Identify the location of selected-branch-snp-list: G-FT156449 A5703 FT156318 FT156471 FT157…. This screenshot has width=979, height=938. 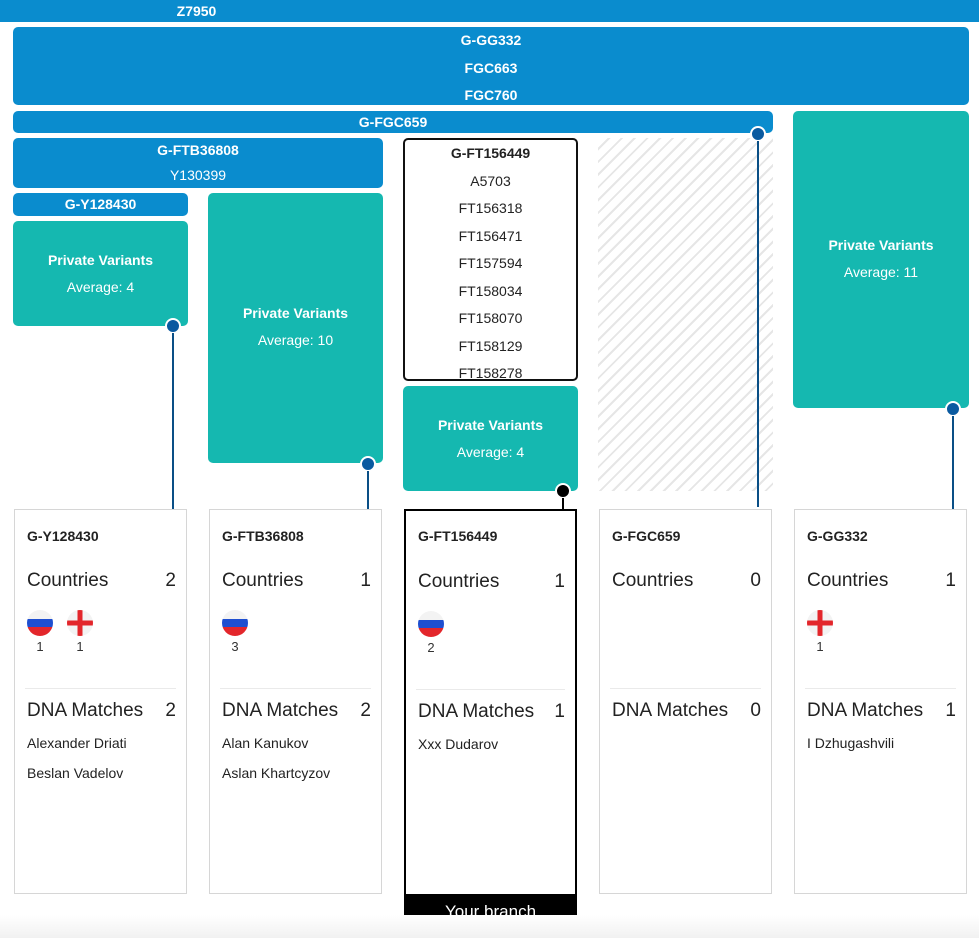
(490, 259).